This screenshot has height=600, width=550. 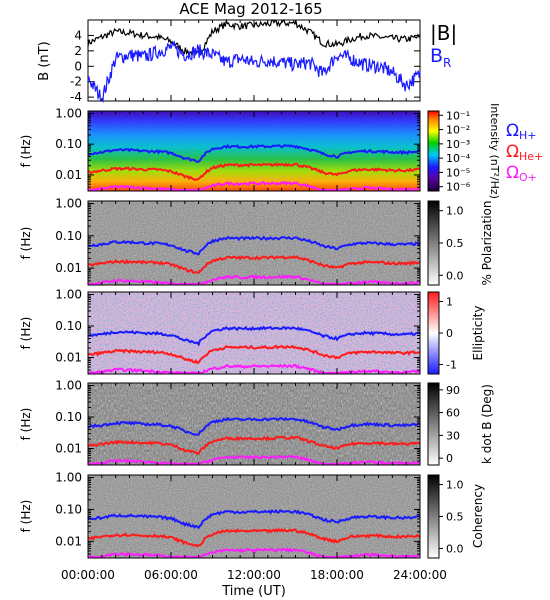 What do you see at coordinates (521, 173) in the screenshot?
I see `legend-o-plus: ΩO+` at bounding box center [521, 173].